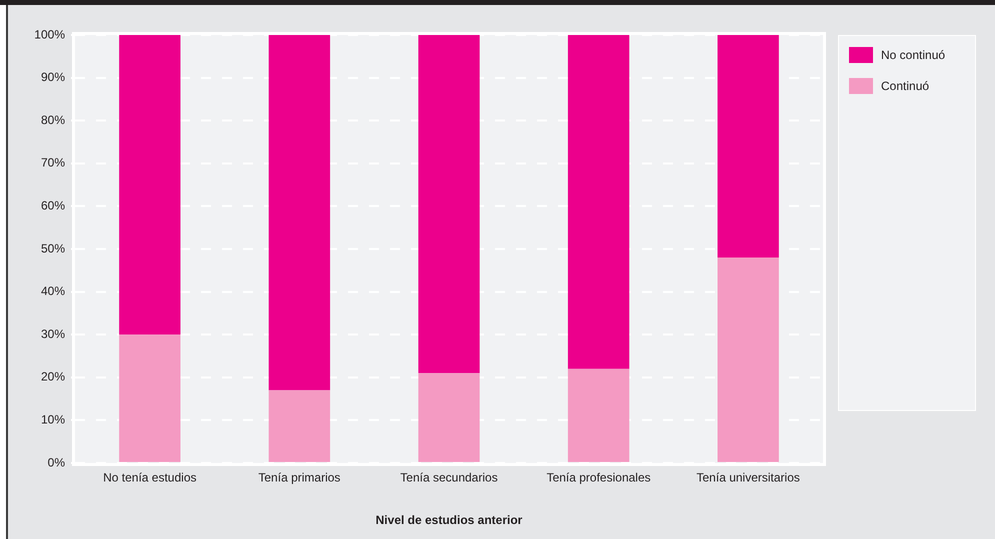 This screenshot has width=995, height=539. I want to click on y-tick-label: 60%, so click(53, 205).